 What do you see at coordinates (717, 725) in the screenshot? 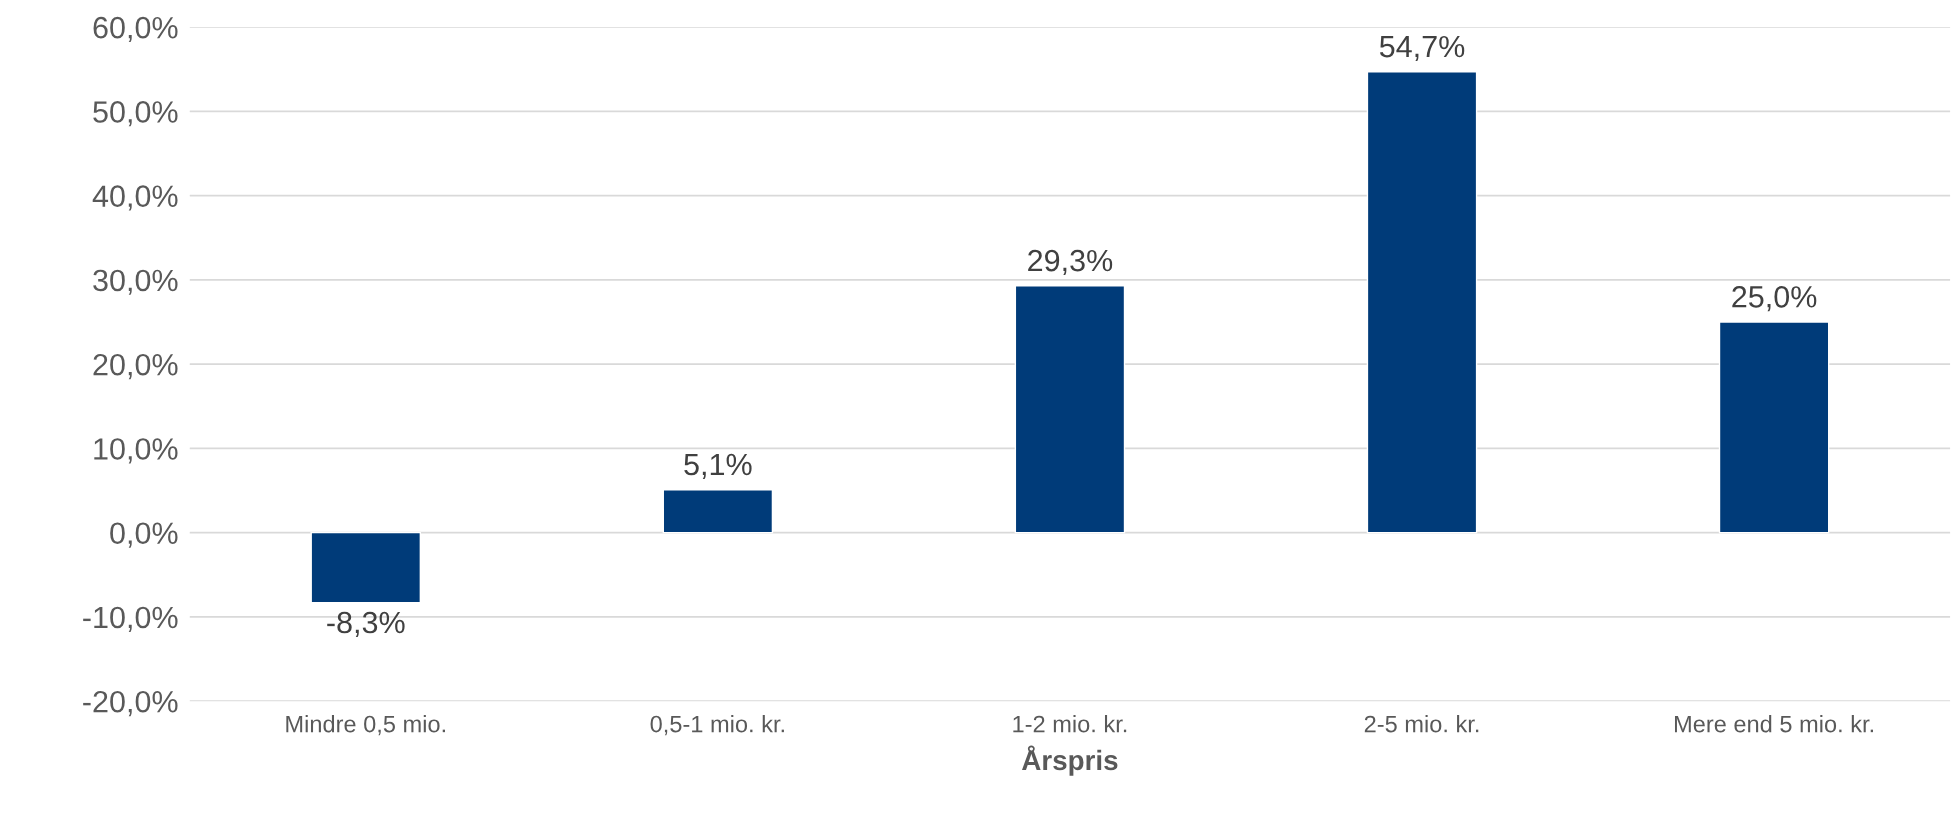
I see `x-tick-label: 0,5-1 mio. kr.` at bounding box center [717, 725].